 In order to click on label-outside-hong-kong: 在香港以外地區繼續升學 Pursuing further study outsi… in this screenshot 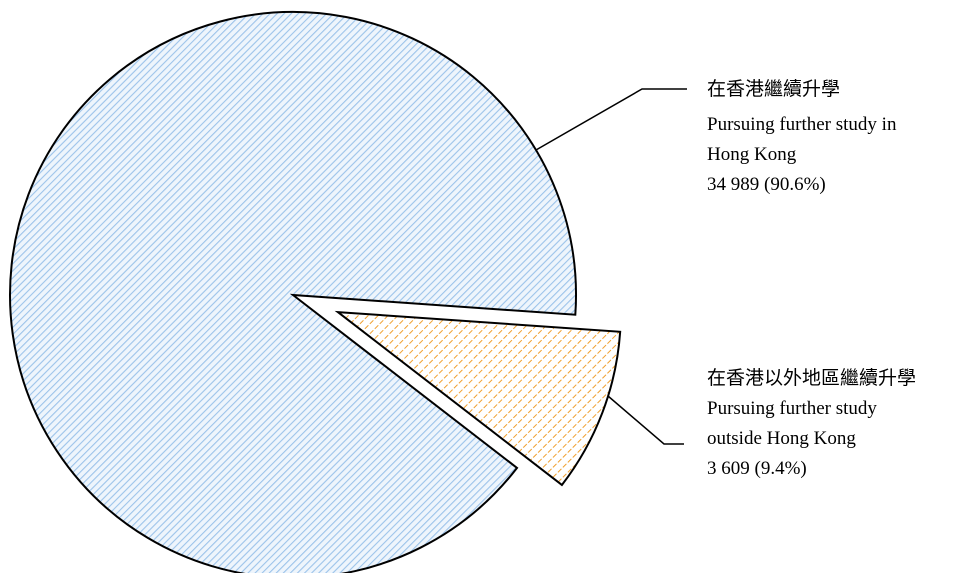, I will do `click(811, 423)`.